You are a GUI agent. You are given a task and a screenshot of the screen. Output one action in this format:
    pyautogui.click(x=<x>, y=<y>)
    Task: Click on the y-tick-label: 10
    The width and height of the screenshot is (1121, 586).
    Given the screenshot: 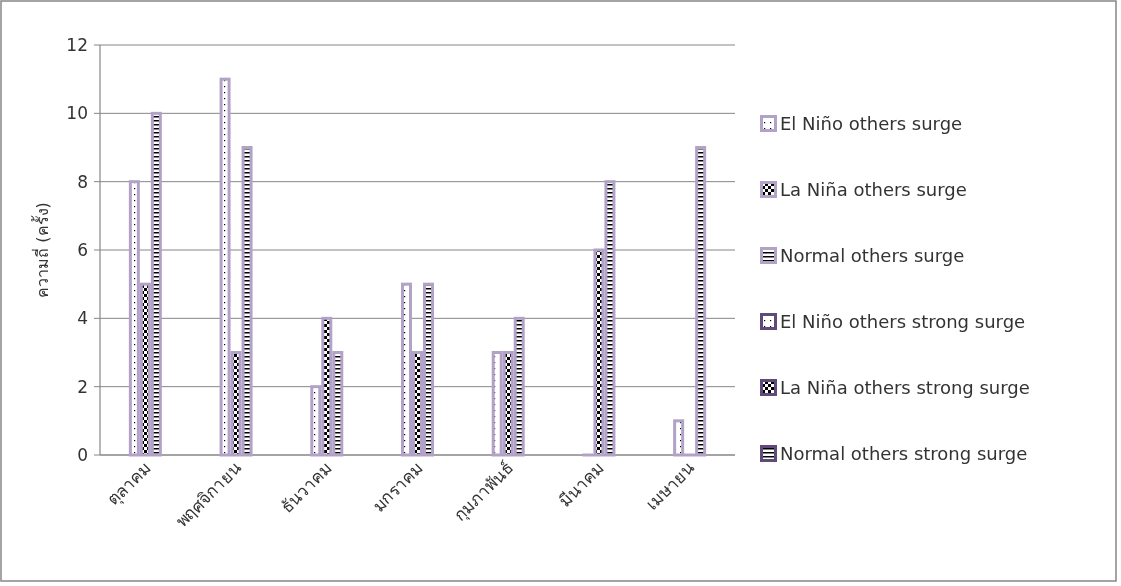 What is the action you would take?
    pyautogui.click(x=77, y=113)
    